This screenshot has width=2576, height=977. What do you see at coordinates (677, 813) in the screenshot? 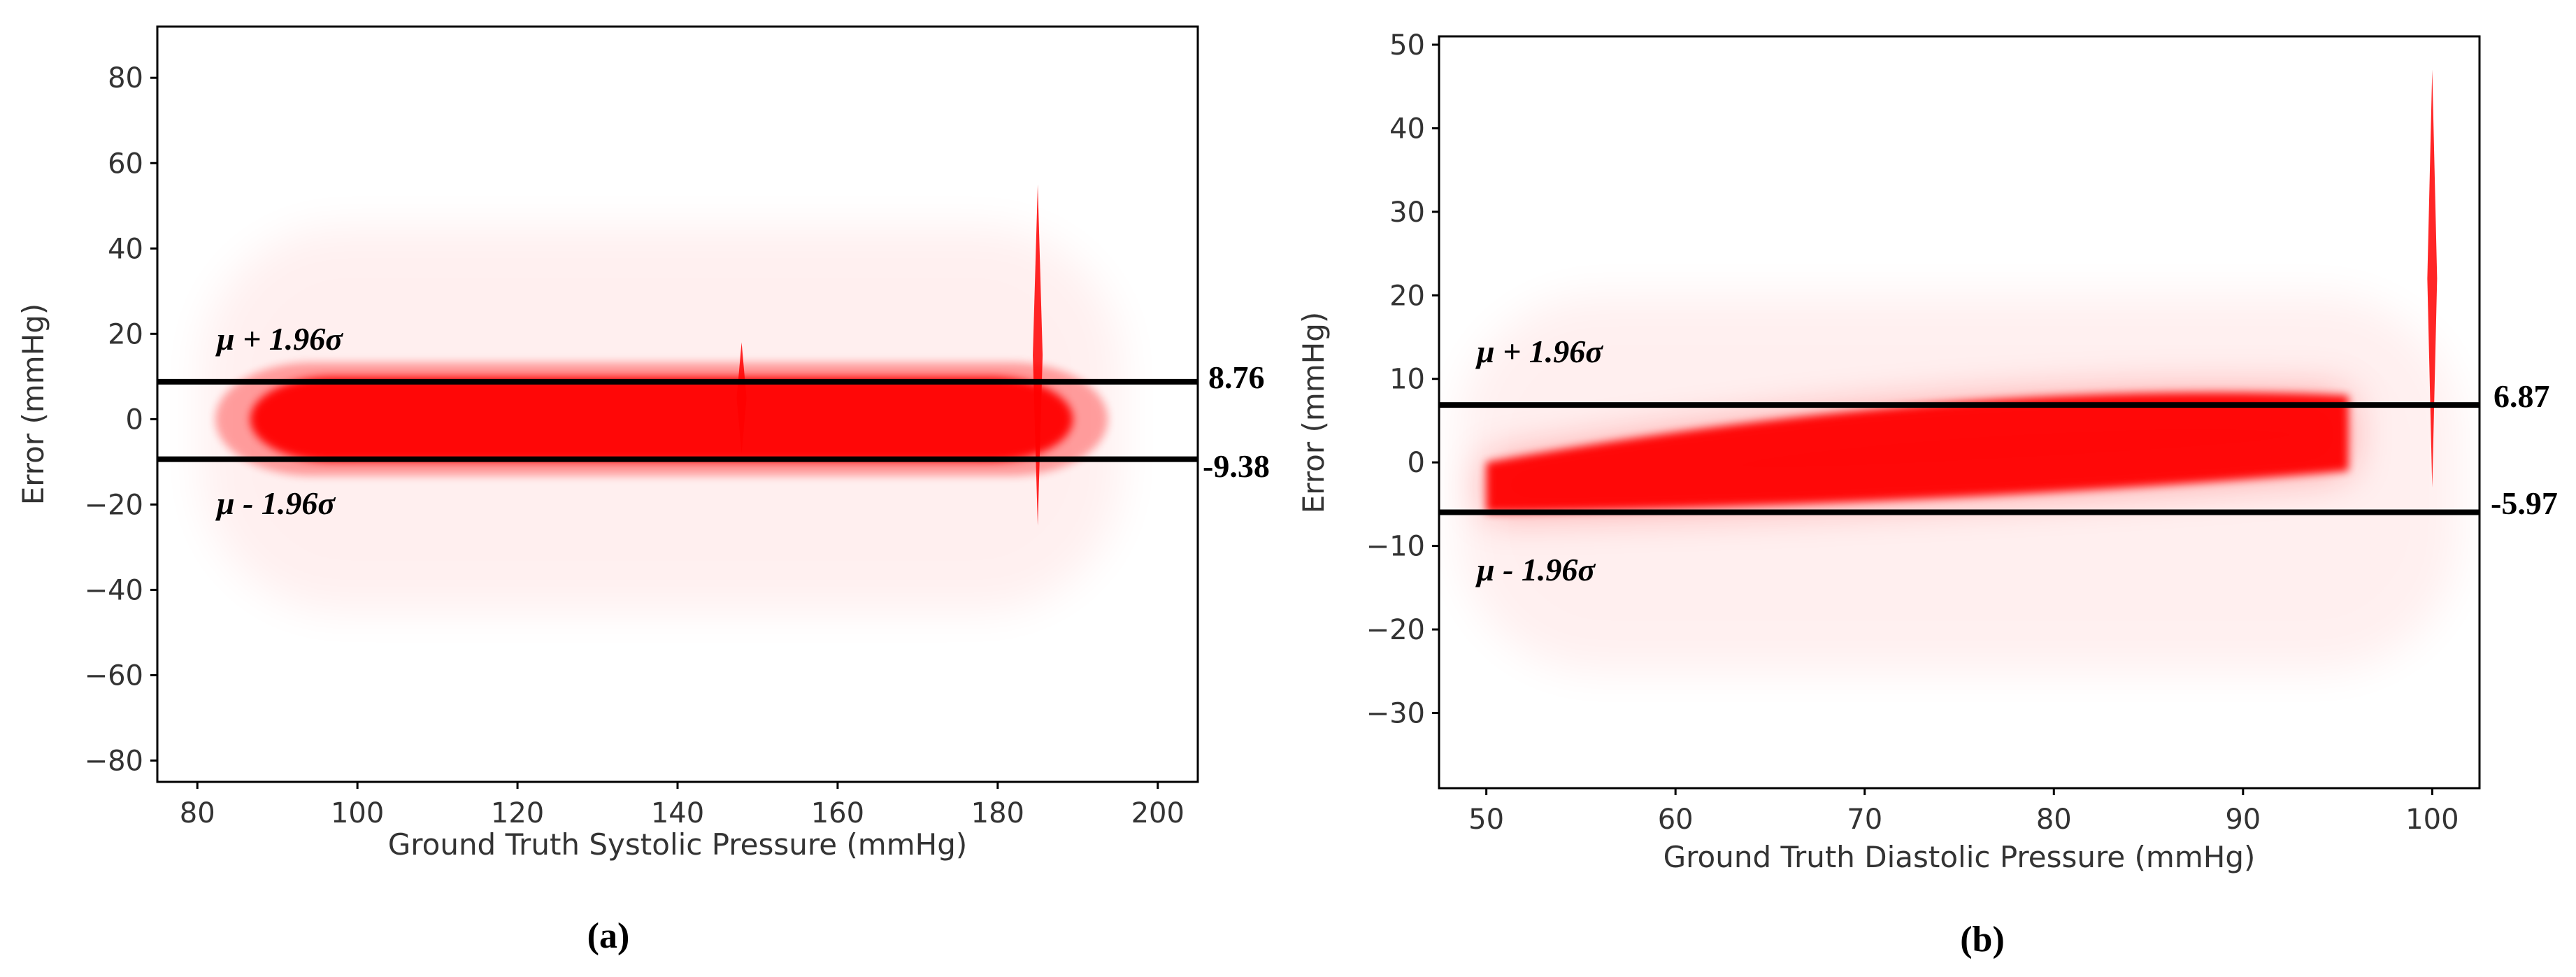
I see `x-tick-label: 140` at bounding box center [677, 813].